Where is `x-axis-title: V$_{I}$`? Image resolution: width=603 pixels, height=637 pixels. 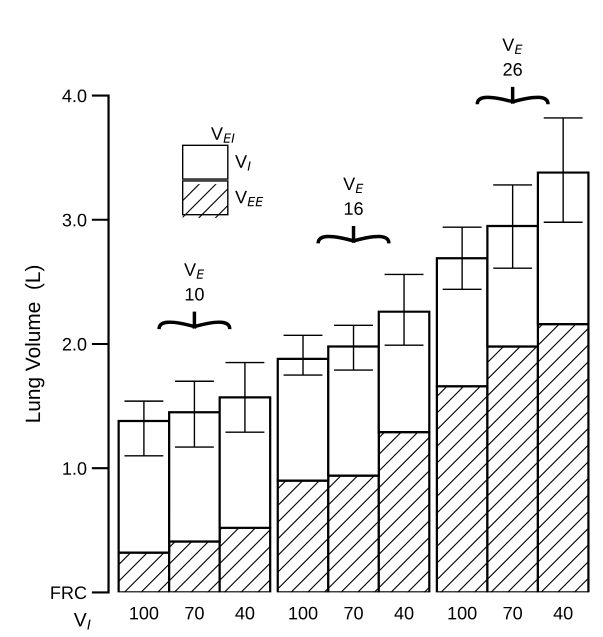 x-axis-title: V$_{I}$ is located at coordinates (82, 621).